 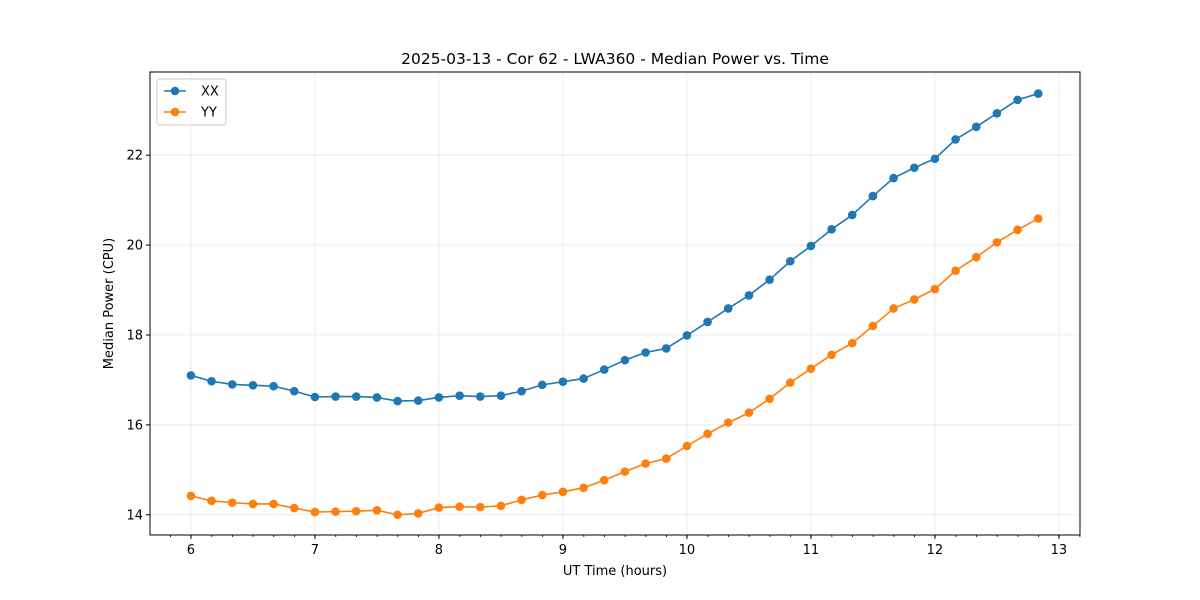 What do you see at coordinates (134, 156) in the screenshot?
I see `y-tick-label: 22` at bounding box center [134, 156].